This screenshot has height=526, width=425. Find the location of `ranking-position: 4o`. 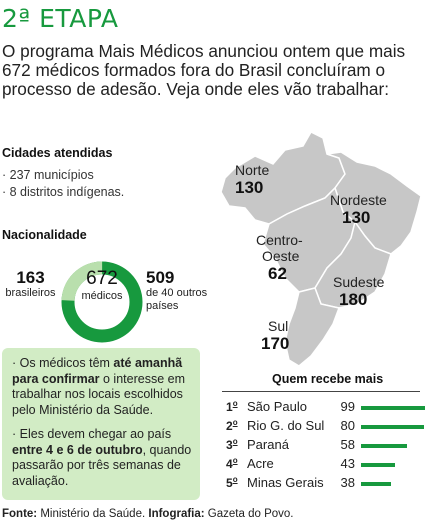

ranking-position: 4o is located at coordinates (232, 463).